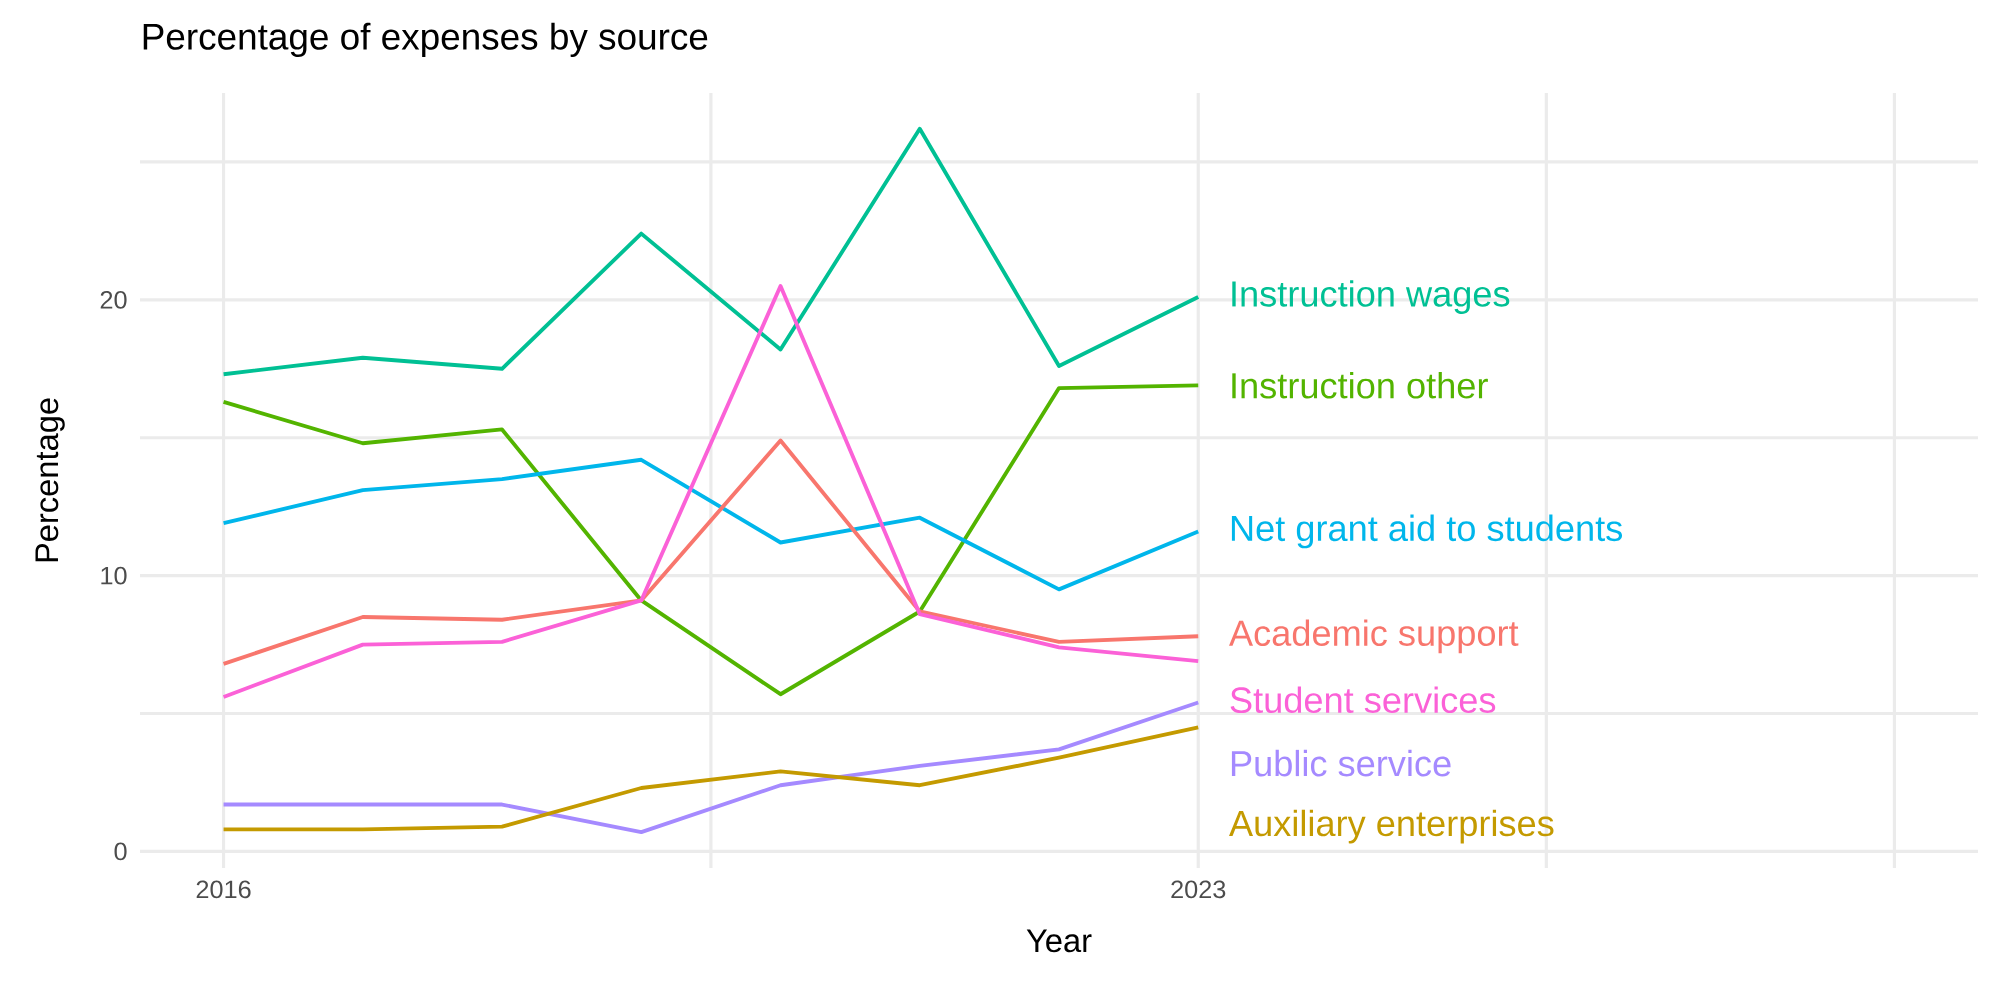 The height and width of the screenshot is (1000, 2000). Describe the element at coordinates (1059, 941) in the screenshot. I see `x-axis-title: Year` at that location.